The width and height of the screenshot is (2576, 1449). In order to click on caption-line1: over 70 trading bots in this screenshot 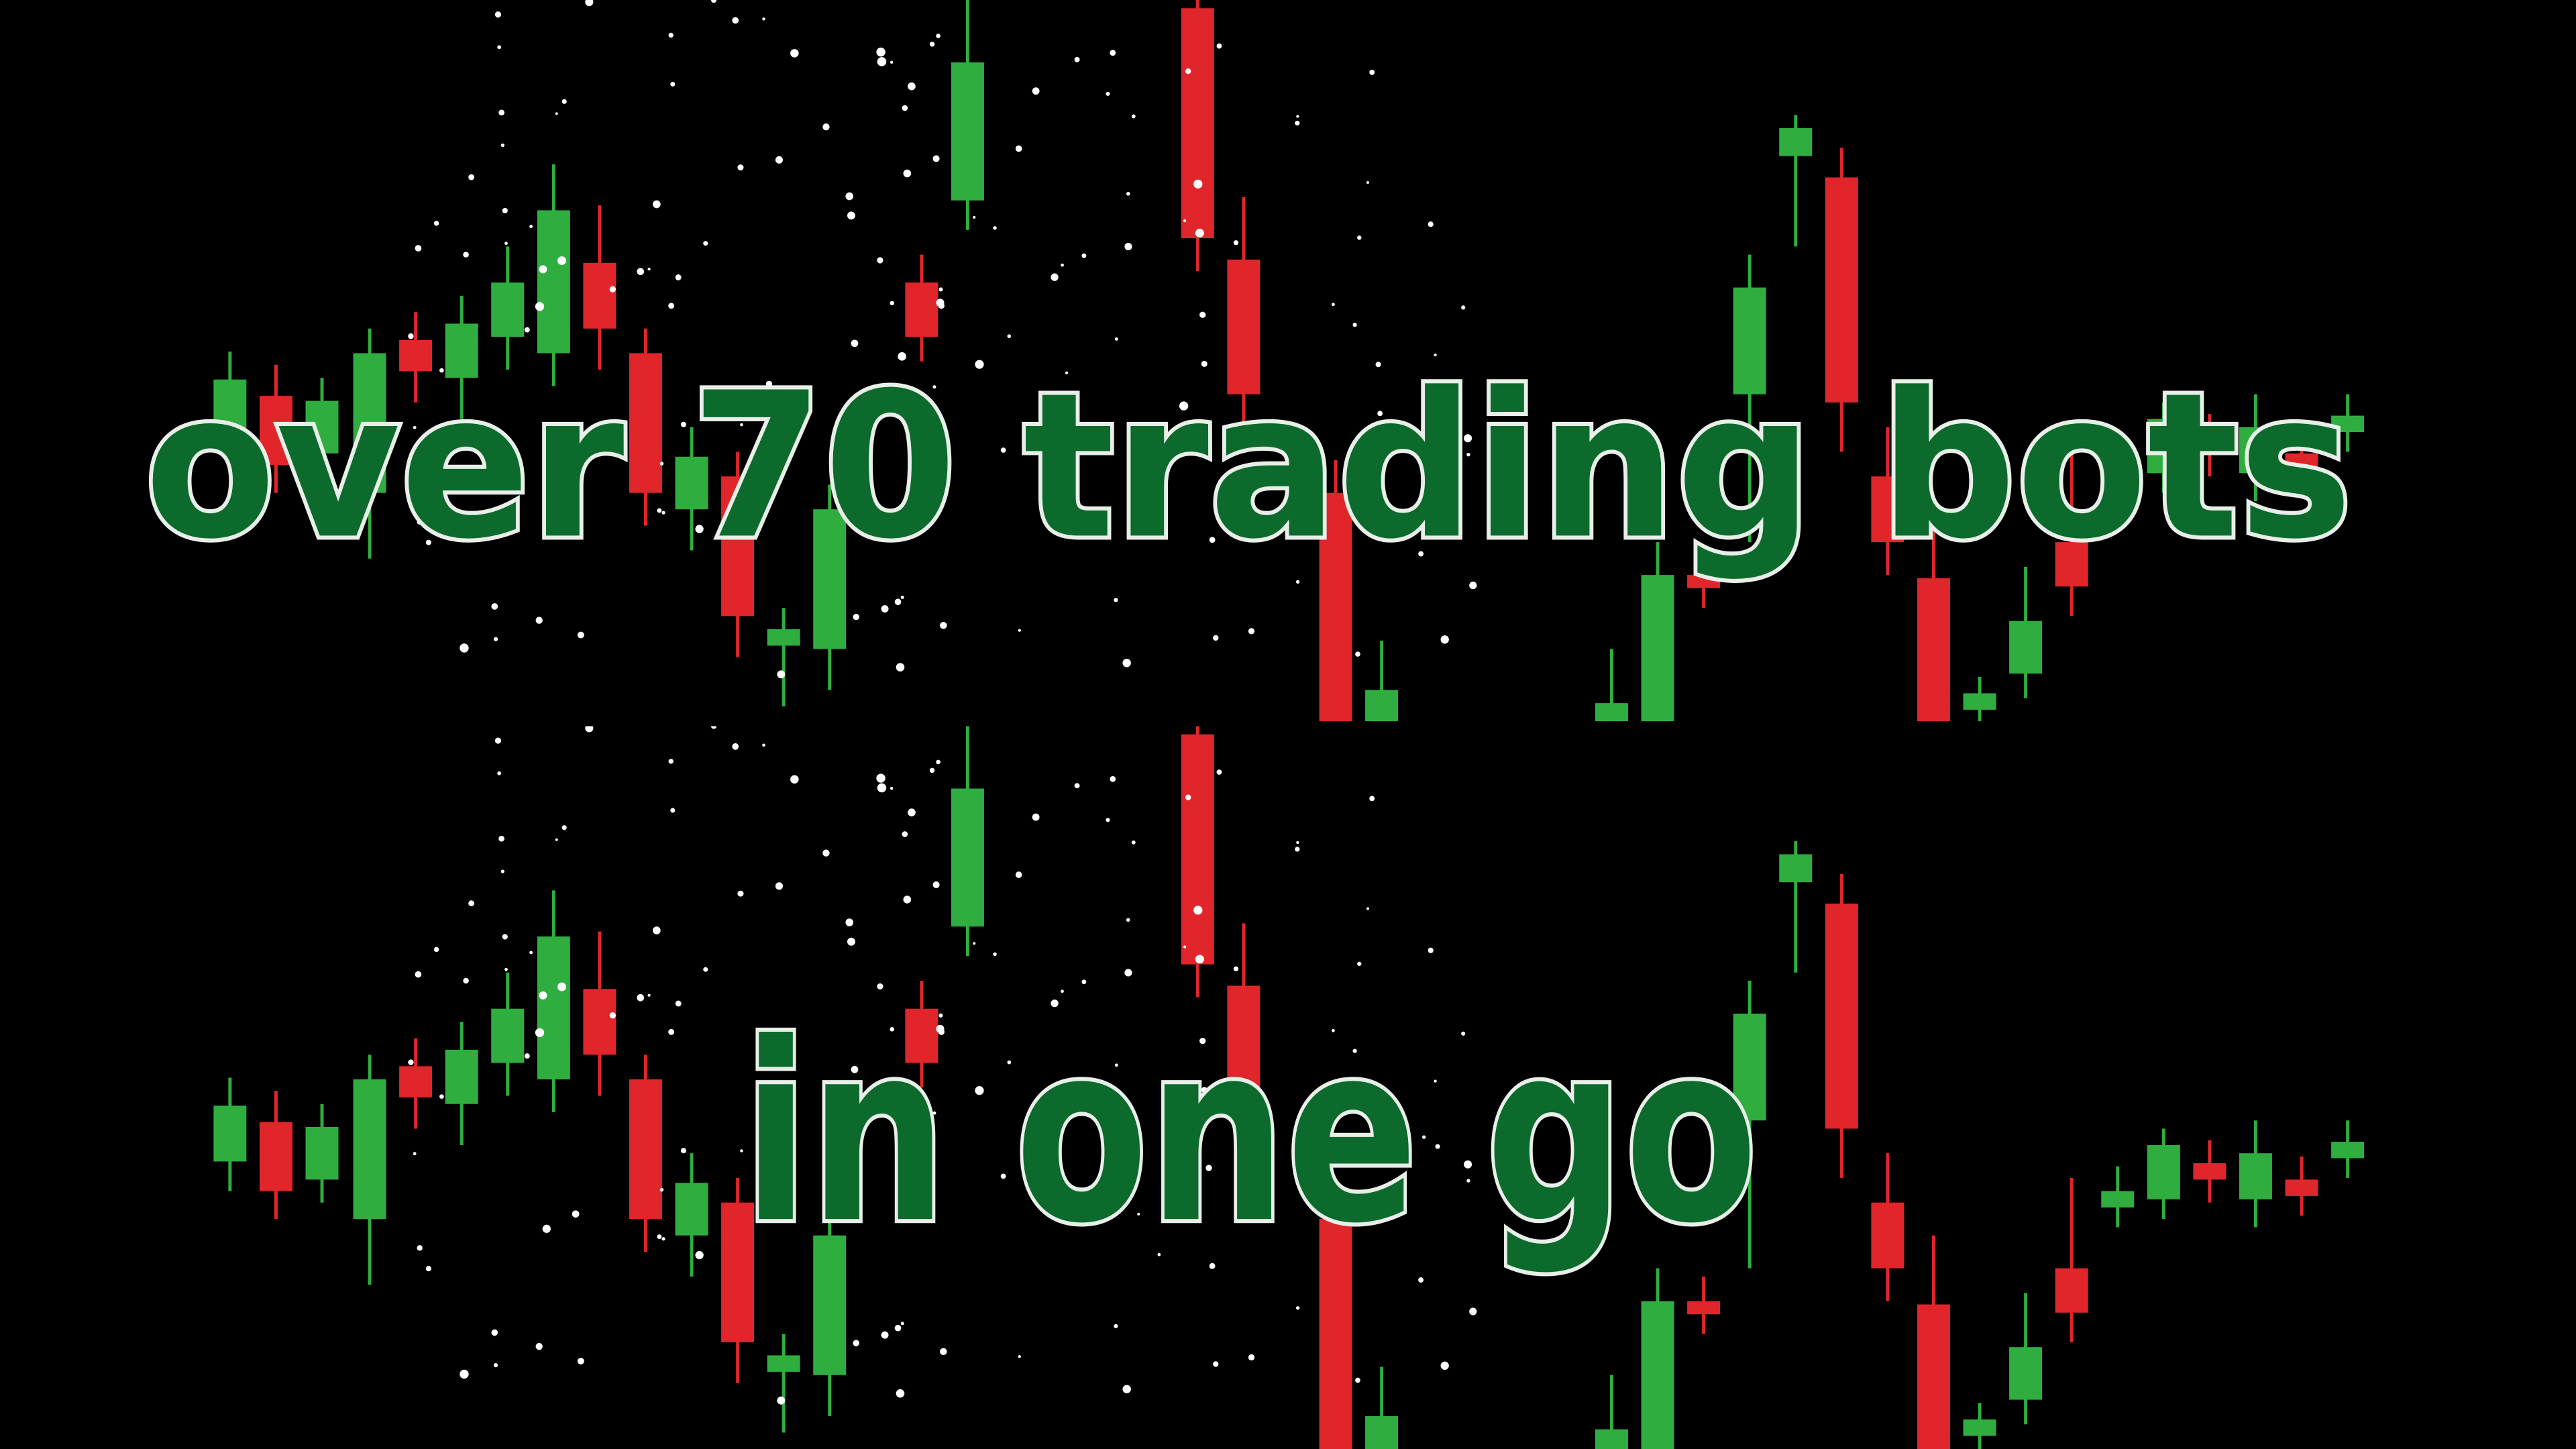, I will do `click(1249, 466)`.